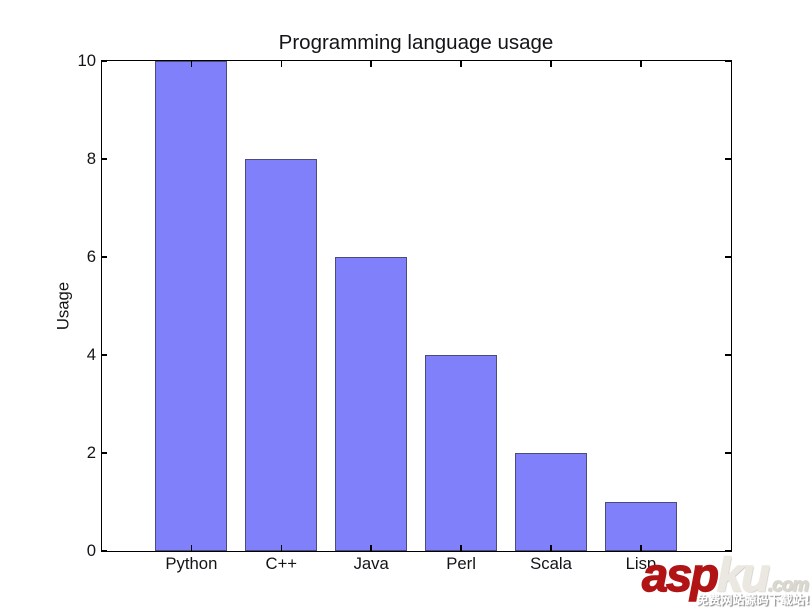 The image size is (812, 612). What do you see at coordinates (91, 550) in the screenshot?
I see `y-tick-label: 0` at bounding box center [91, 550].